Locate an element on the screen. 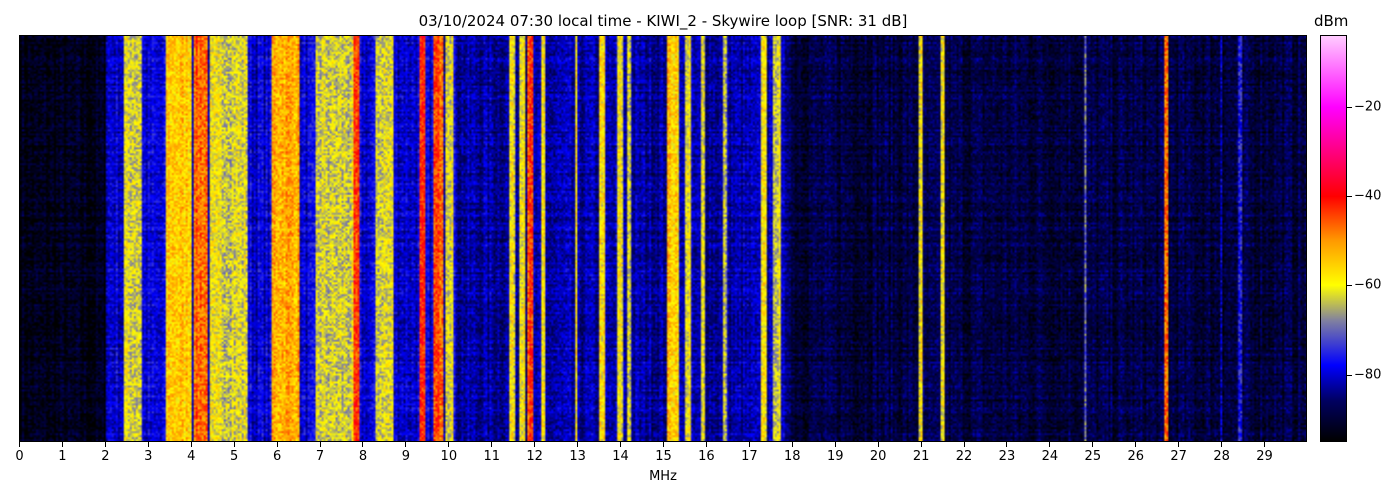  x-tick-label: 16 is located at coordinates (706, 456).